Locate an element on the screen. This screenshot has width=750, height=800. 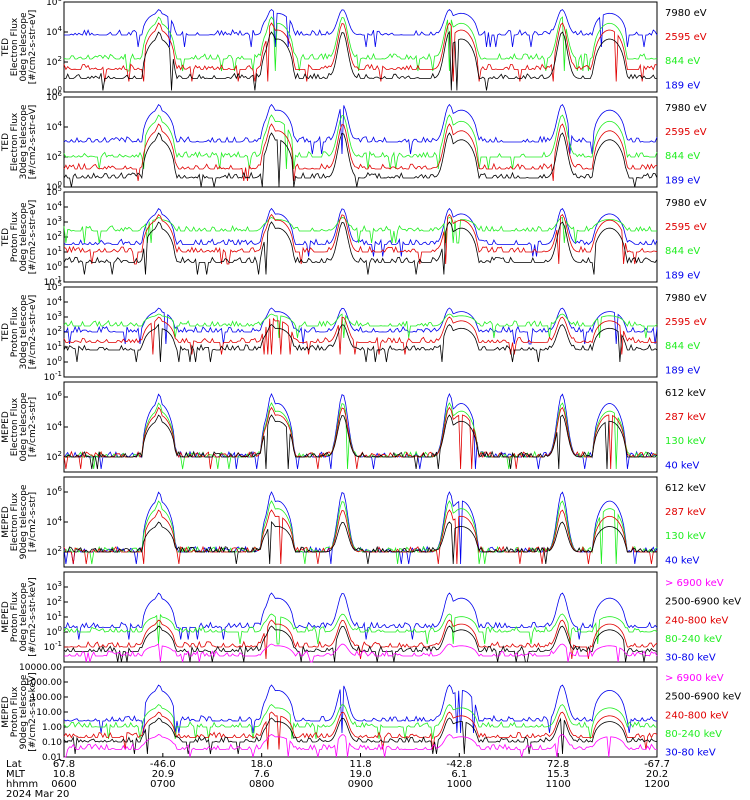
x-tick-label-mlt: 7.6 is located at coordinates (262, 774).